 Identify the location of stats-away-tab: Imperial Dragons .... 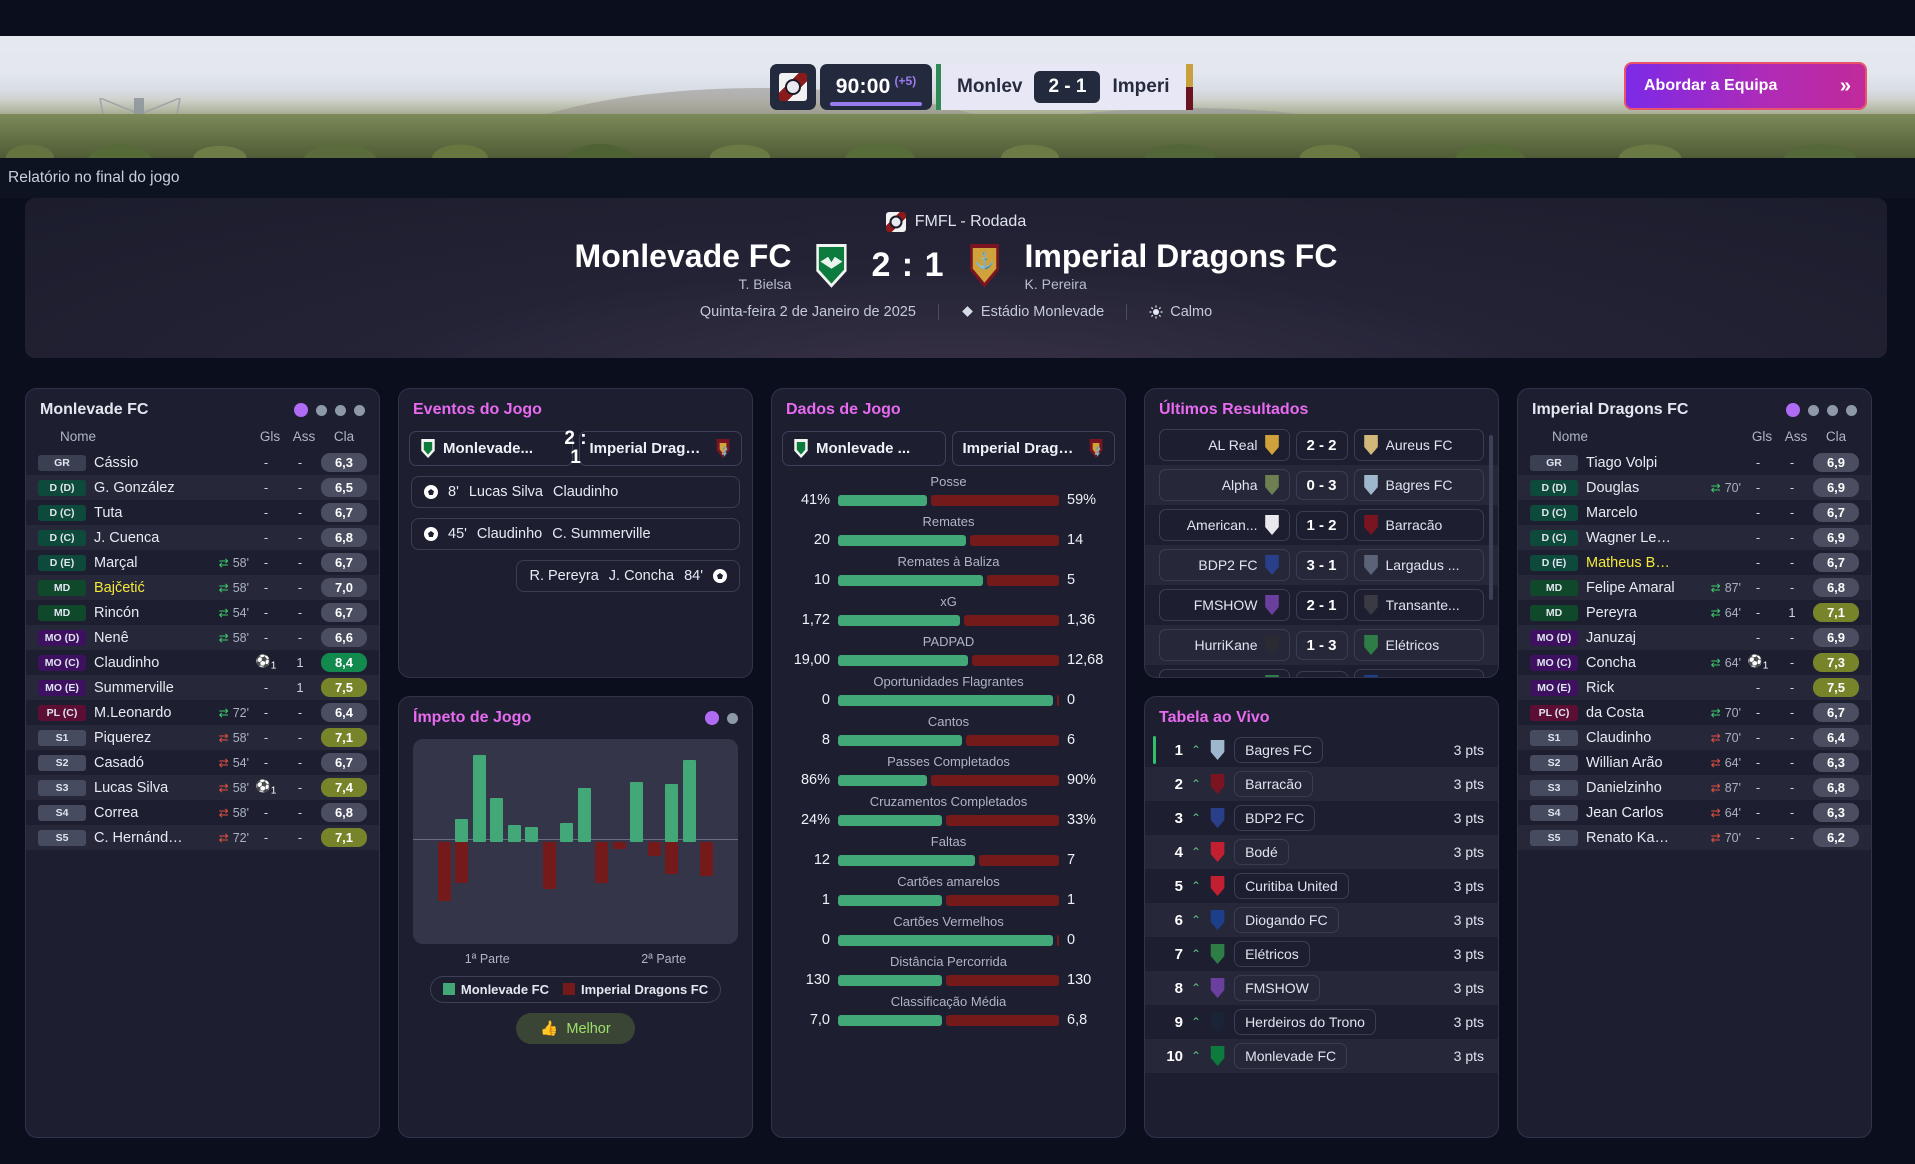
(1033, 448).